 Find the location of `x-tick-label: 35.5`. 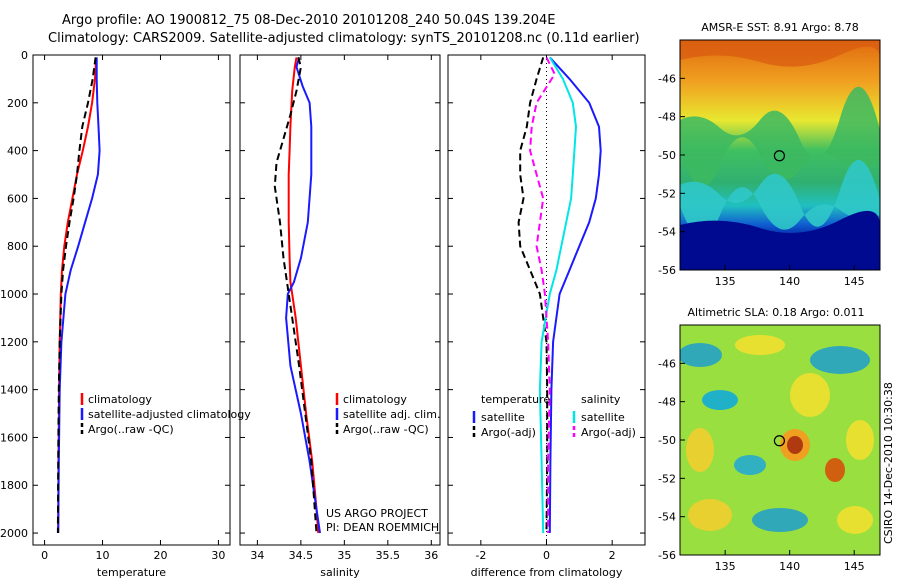

x-tick-label: 35.5 is located at coordinates (388, 555).